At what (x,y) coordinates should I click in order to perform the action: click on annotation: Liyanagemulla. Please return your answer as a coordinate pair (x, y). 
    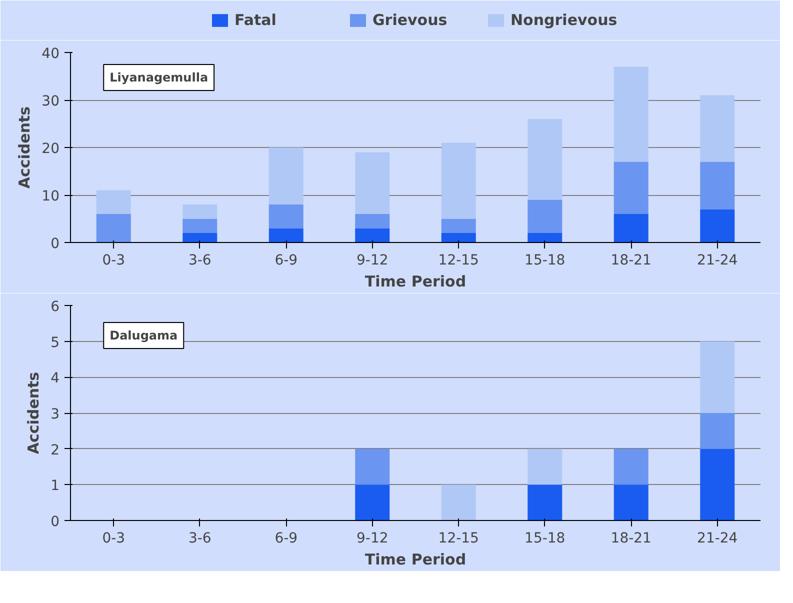
    Looking at the image, I should click on (159, 77).